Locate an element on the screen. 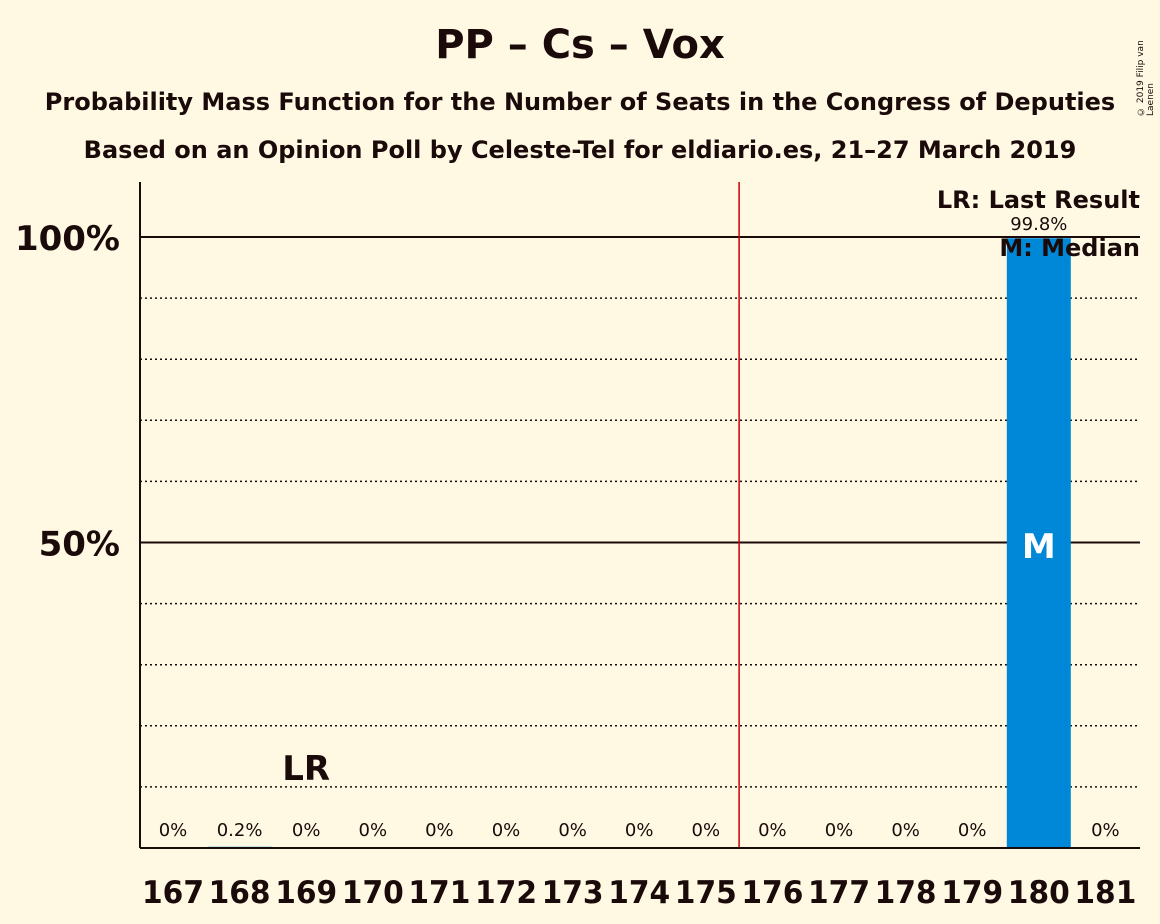 The width and height of the screenshot is (1160, 924). legend-last-result: LR: Last Result is located at coordinates (1038, 200).